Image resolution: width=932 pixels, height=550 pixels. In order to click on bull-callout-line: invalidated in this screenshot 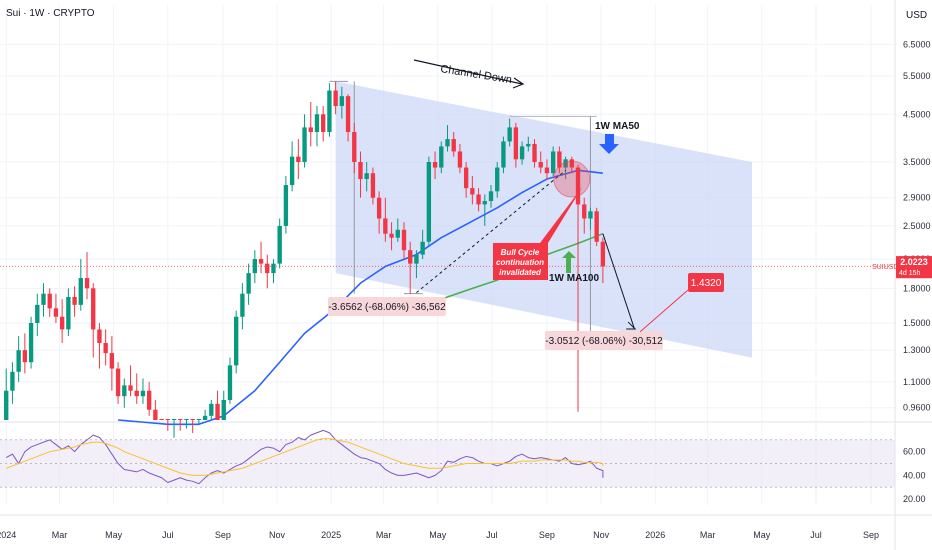, I will do `click(520, 272)`.